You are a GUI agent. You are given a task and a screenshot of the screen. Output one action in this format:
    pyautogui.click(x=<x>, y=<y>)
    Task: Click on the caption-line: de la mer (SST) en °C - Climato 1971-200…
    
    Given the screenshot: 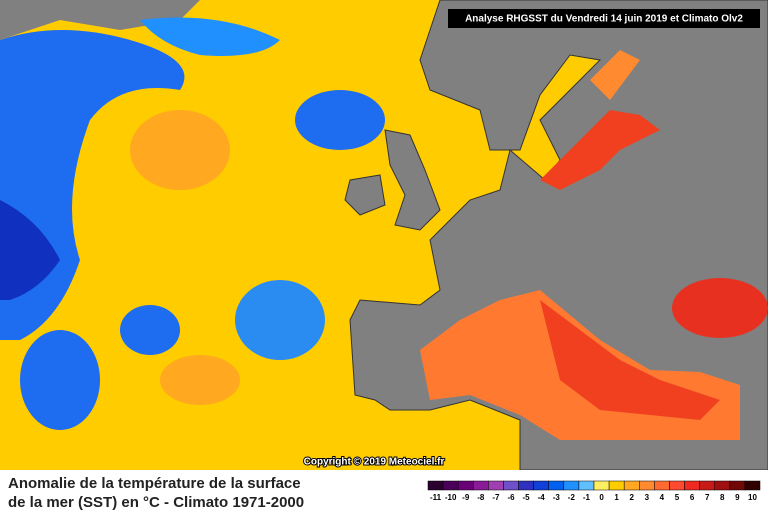 What is the action you would take?
    pyautogui.click(x=156, y=502)
    